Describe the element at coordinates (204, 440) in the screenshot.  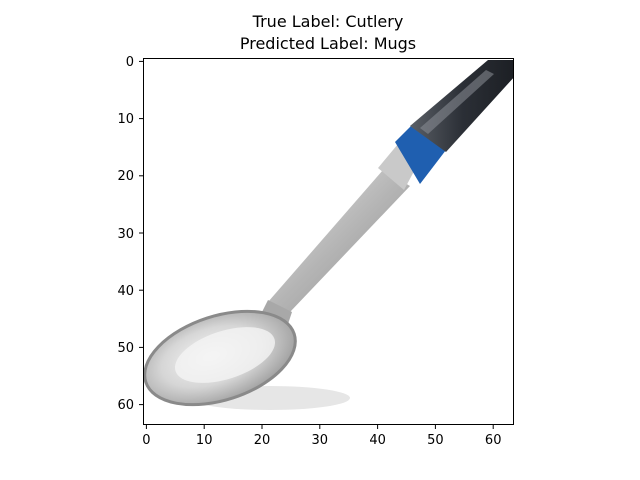
I see `x-tick-label: 10` at that location.